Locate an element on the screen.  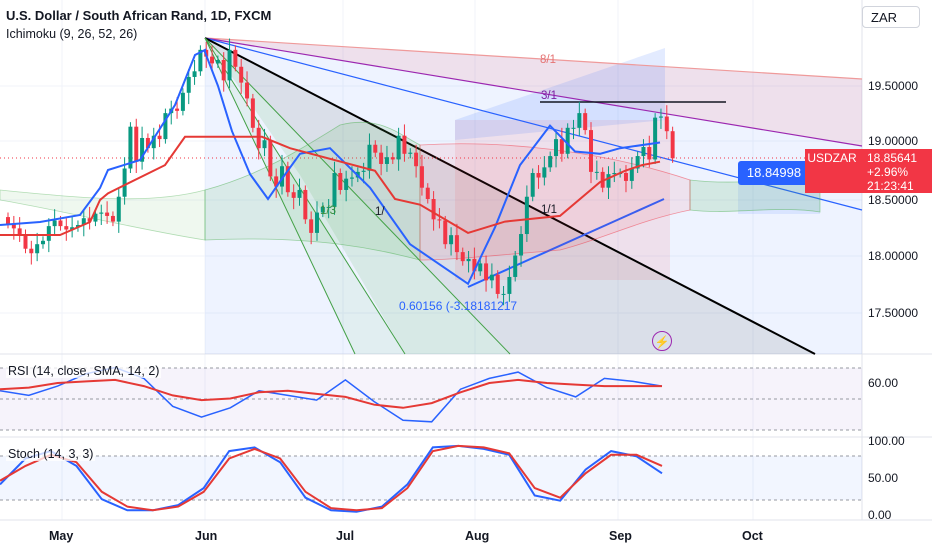
measure-label: 0.60156 (-3.18181217 is located at coordinates (458, 306).